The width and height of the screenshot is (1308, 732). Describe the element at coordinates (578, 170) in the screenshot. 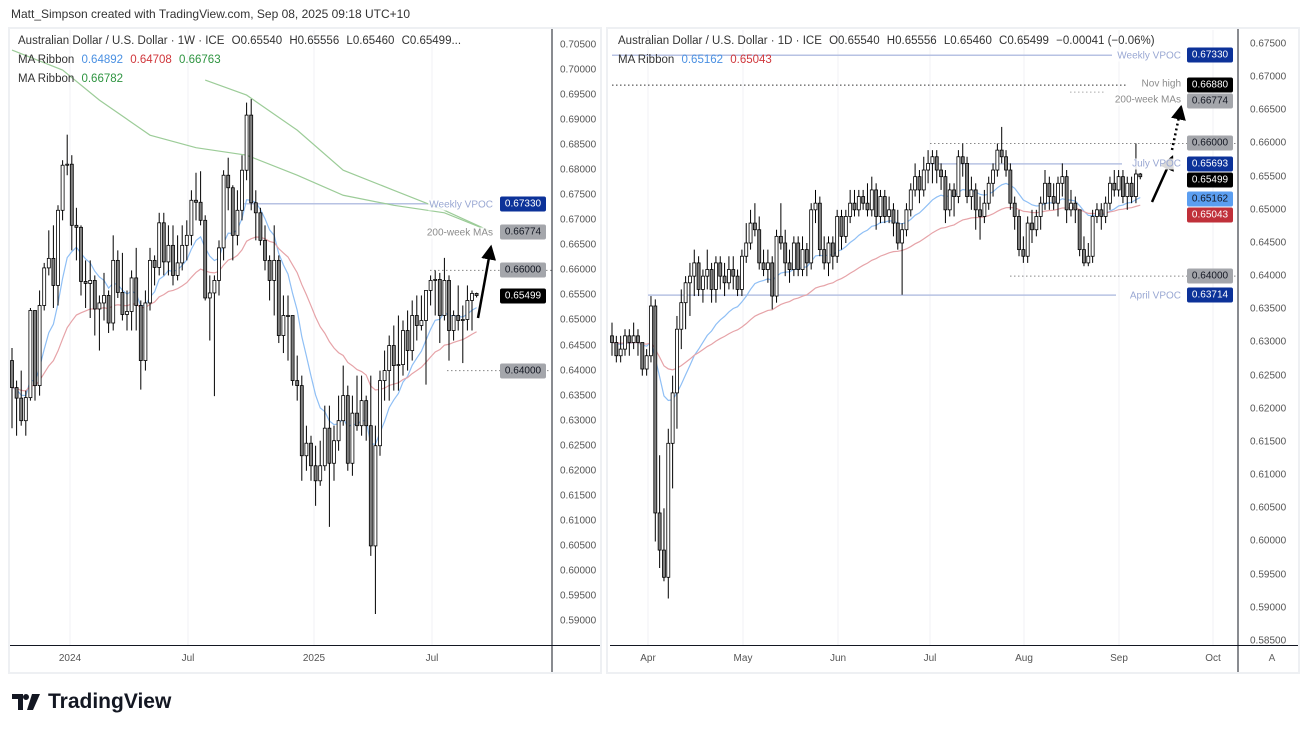

I see `left-price-tick: 0.68000` at that location.